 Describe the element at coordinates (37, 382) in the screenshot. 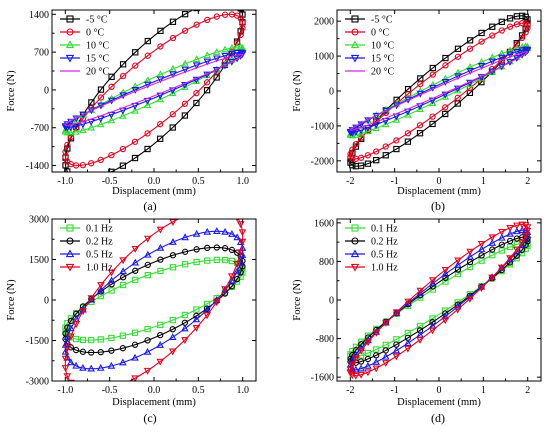

I see `y-tick-label: -3000` at that location.